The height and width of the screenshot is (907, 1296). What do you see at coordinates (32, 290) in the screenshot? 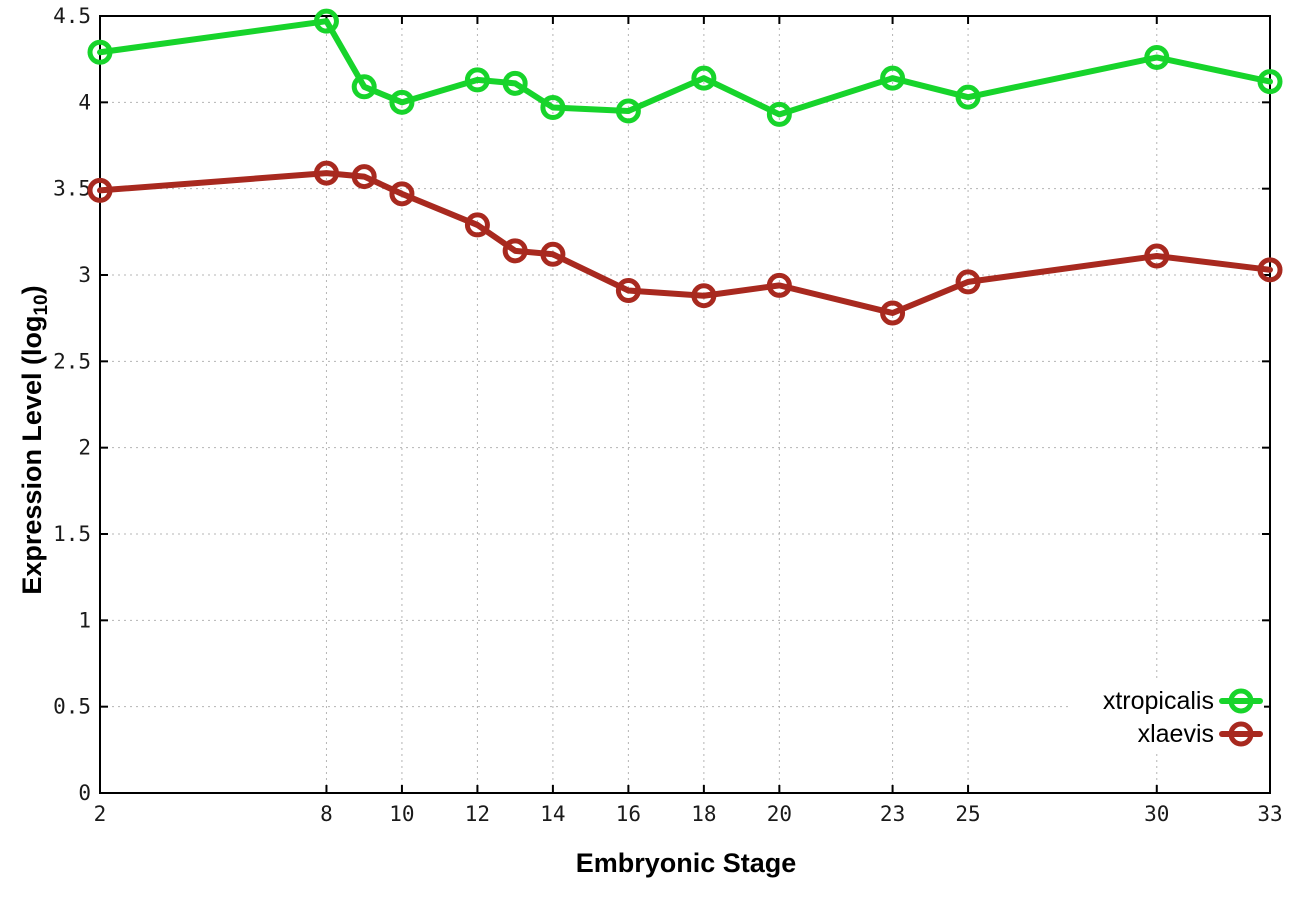
I see `y-axis-title-end: )` at bounding box center [32, 290].